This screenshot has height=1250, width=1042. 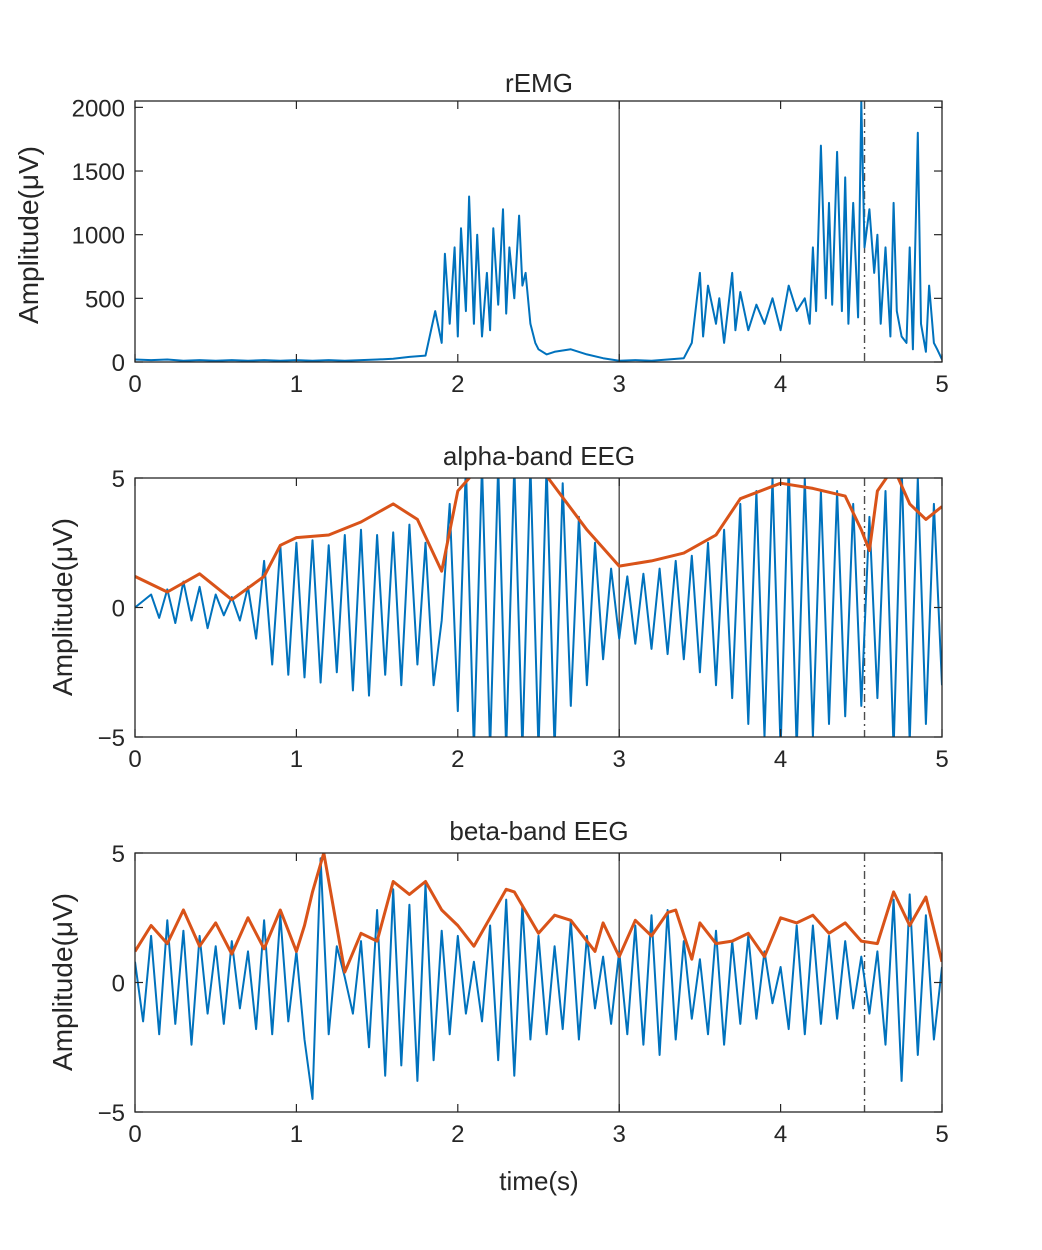 I want to click on y-tick-label: 1500, so click(x=98, y=172).